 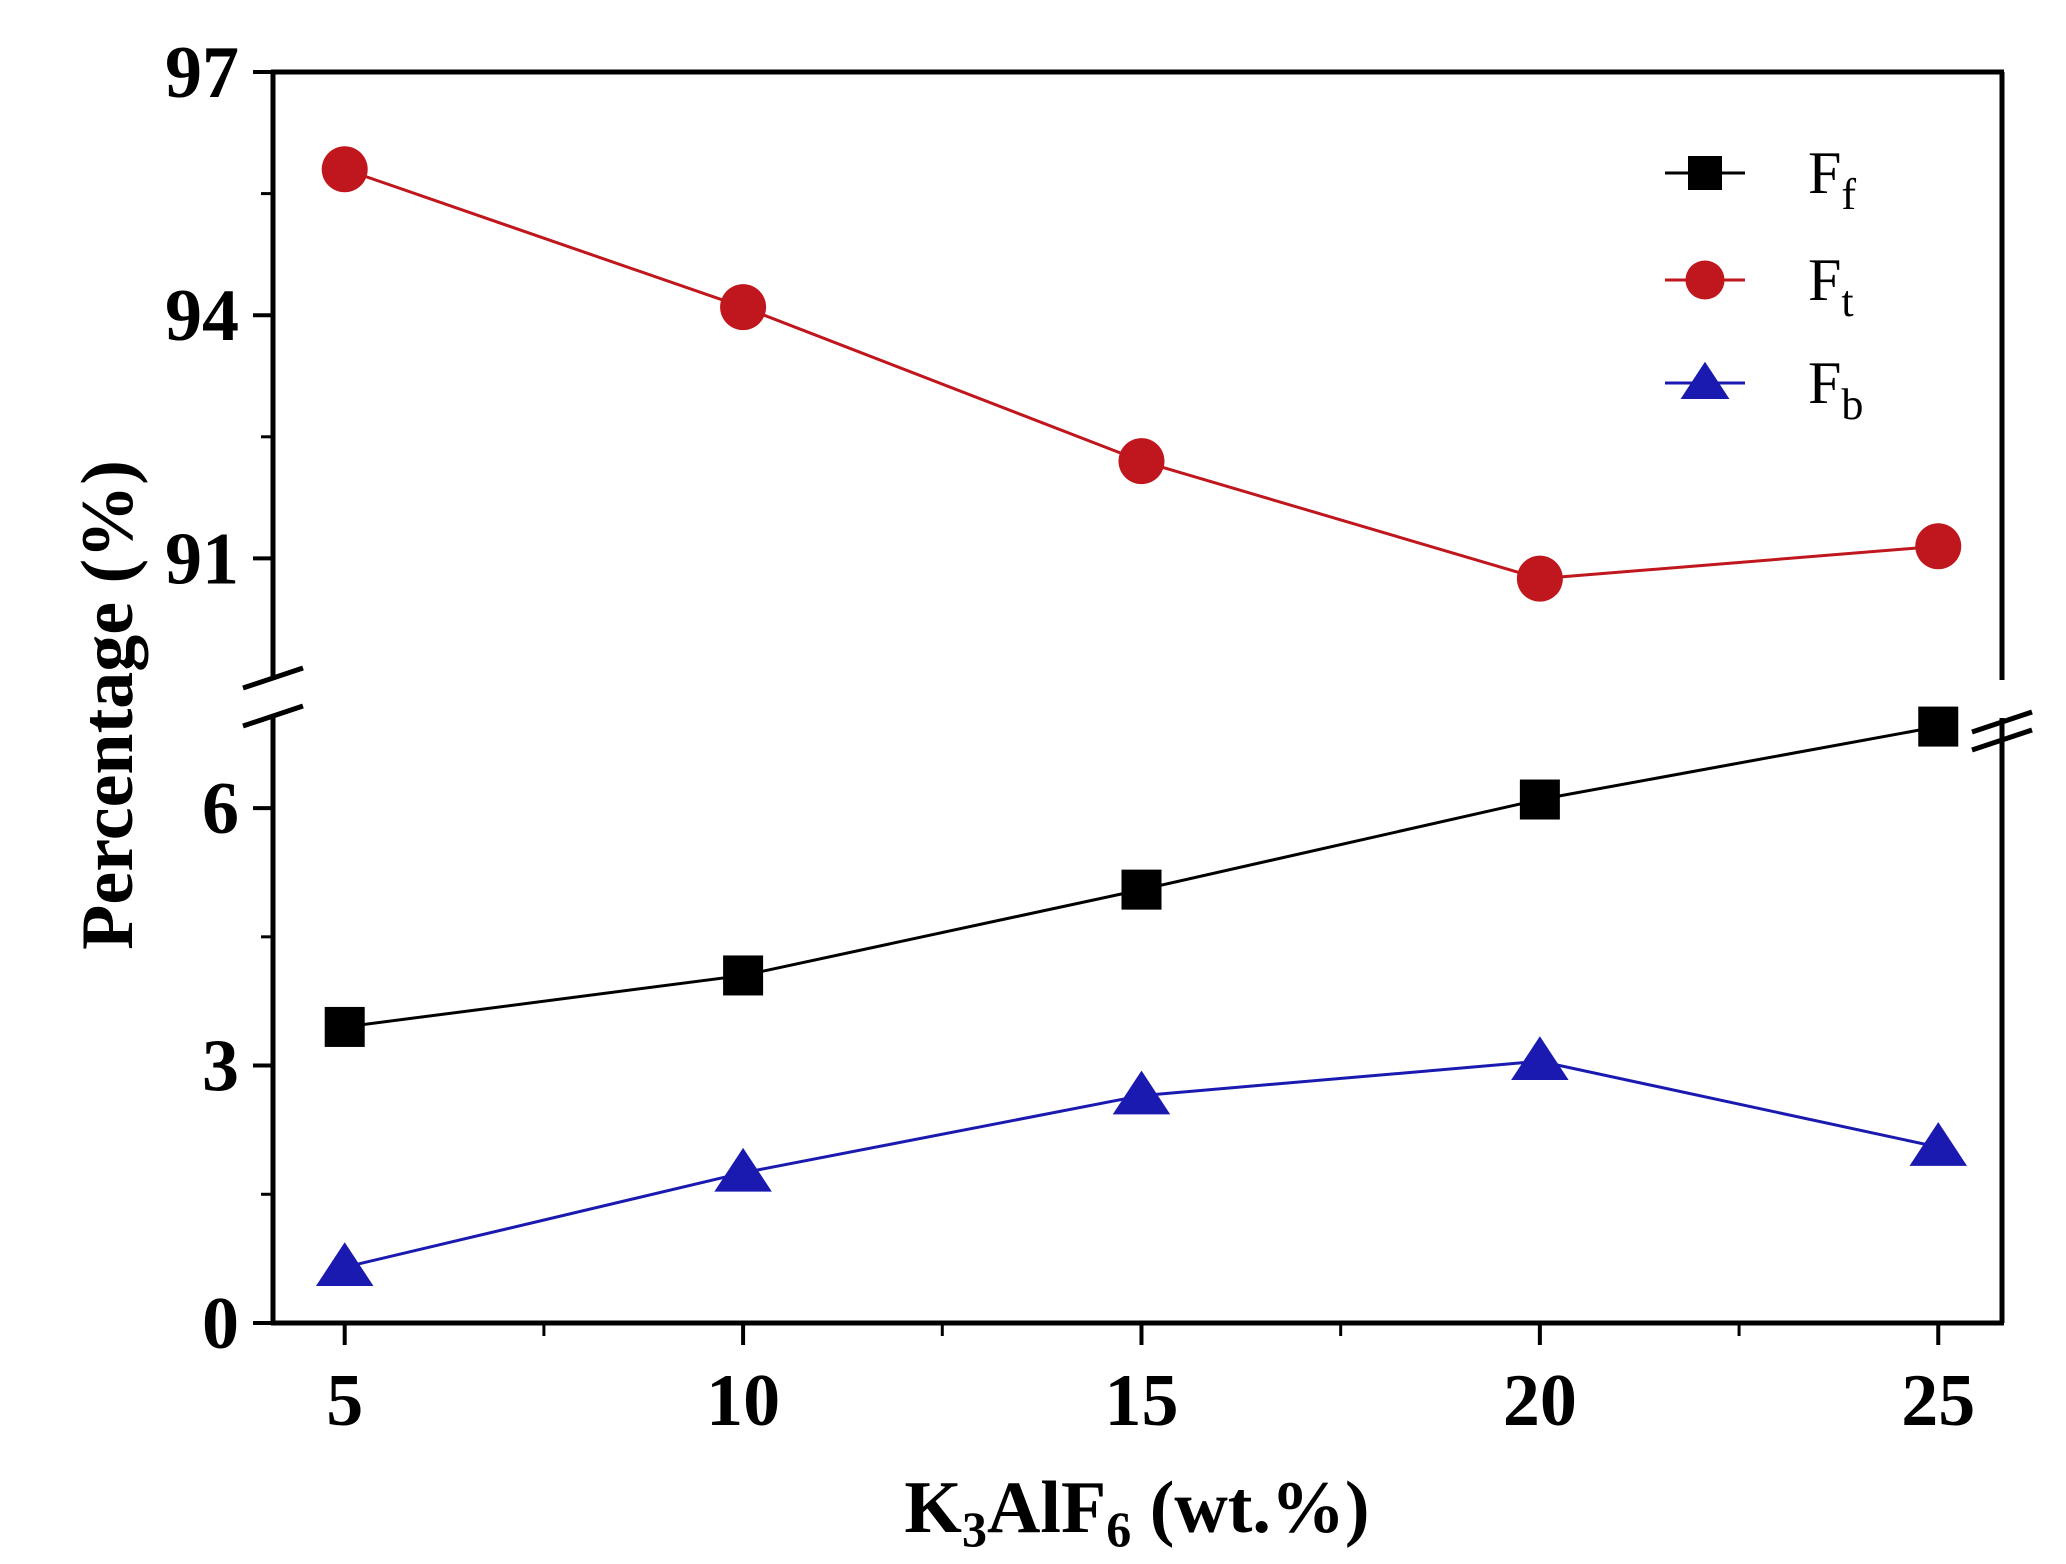 I want to click on legend-label-subscript: b, so click(x=1852, y=404).